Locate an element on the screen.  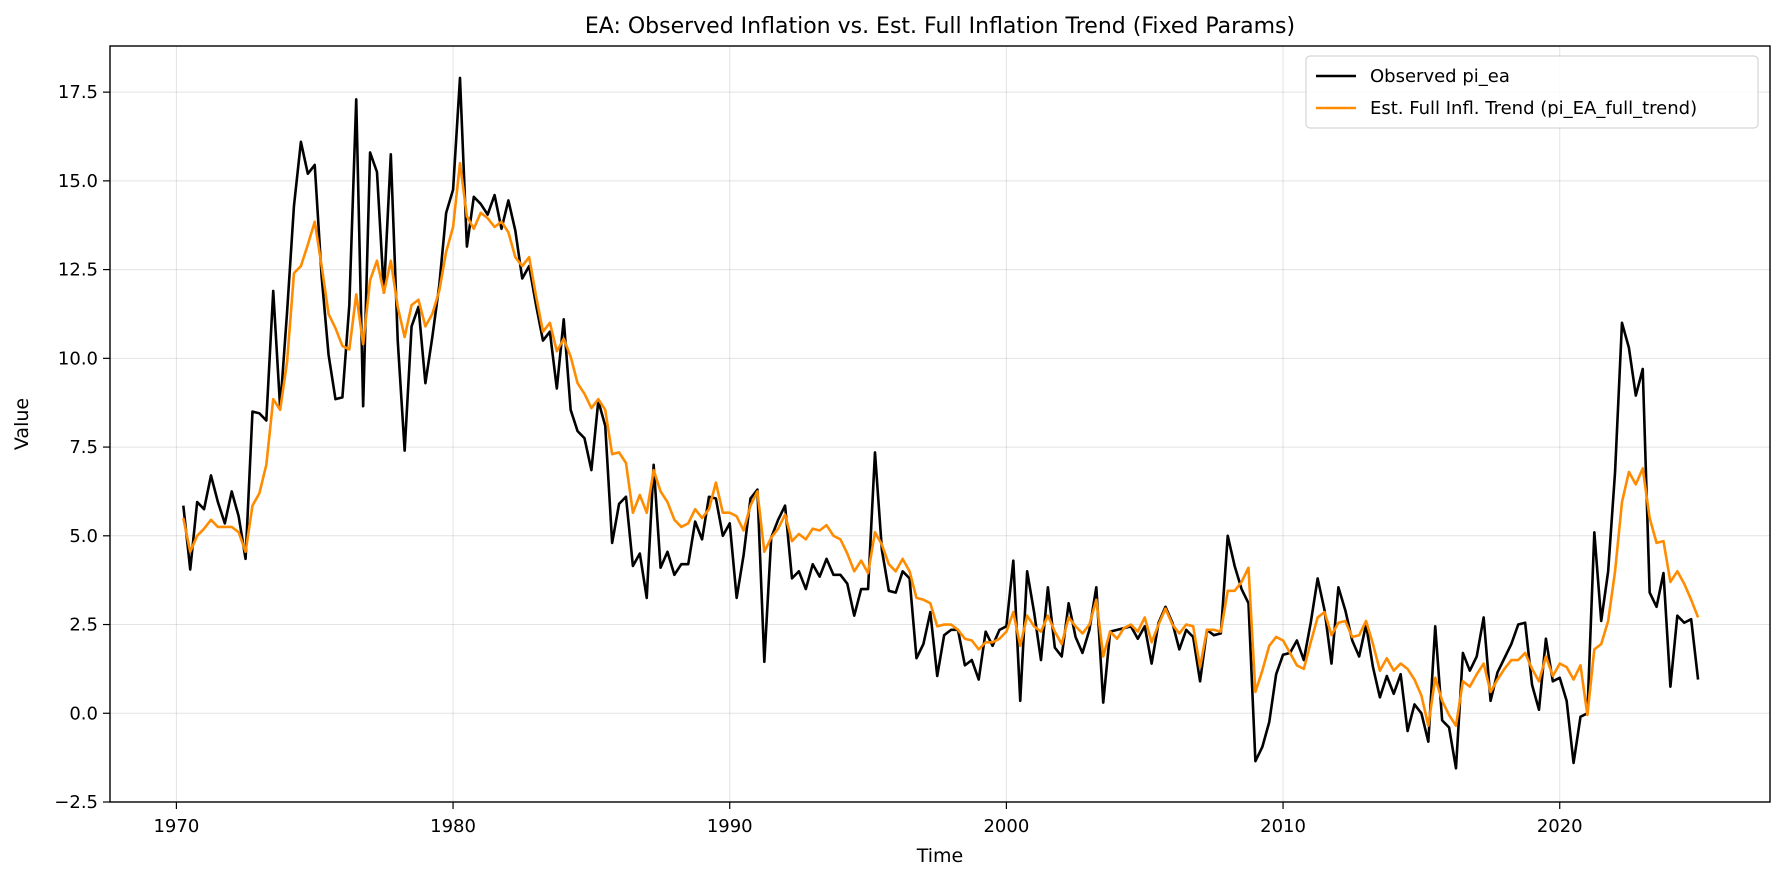
y-tick-label: 17.5 is located at coordinates (78, 92).